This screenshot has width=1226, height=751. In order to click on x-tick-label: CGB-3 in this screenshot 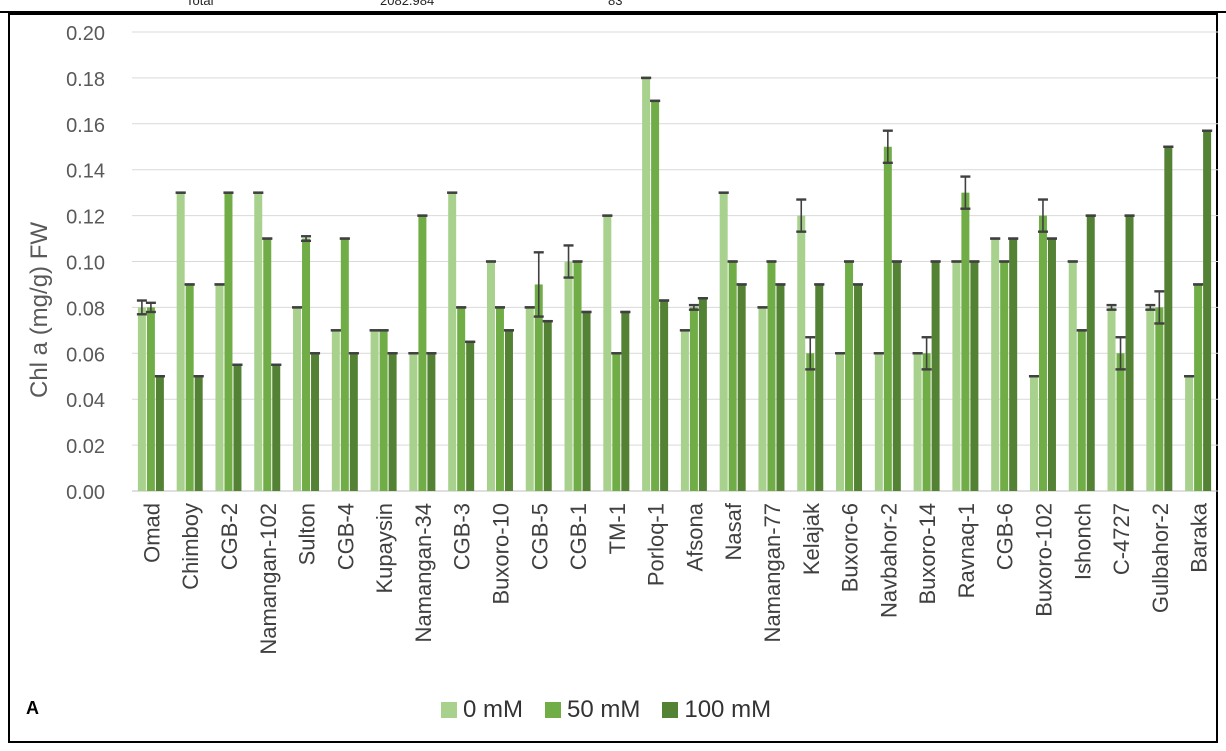, I will do `click(462, 536)`.